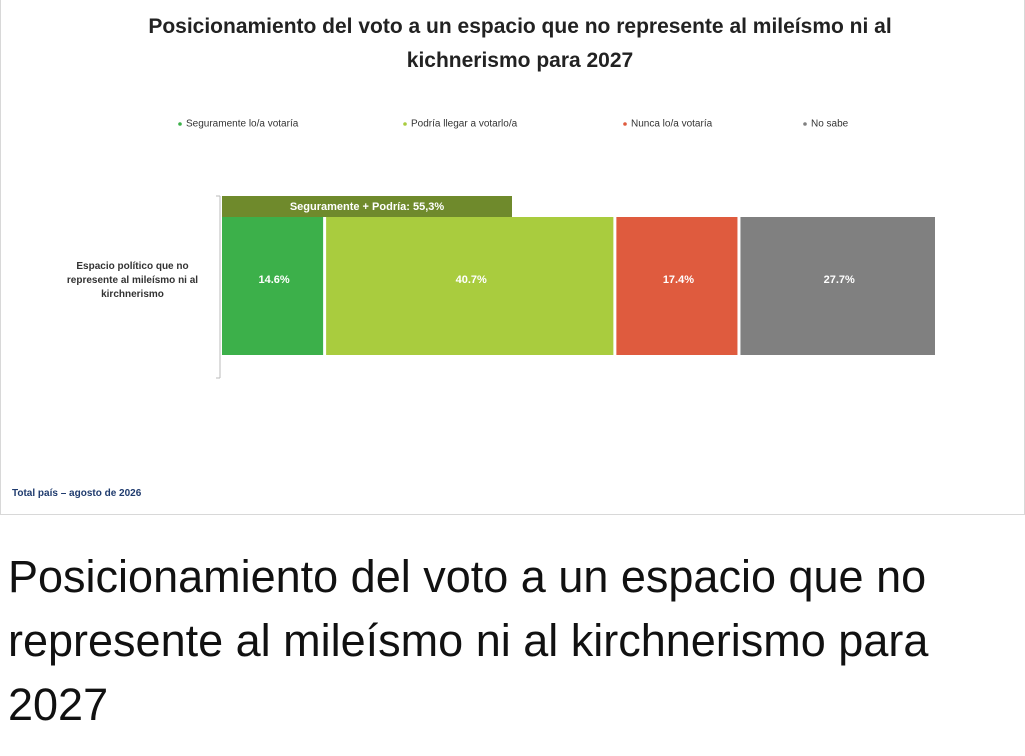 This screenshot has height=756, width=1025. I want to click on legend-label: Seguramente lo/a votaría, so click(242, 124).